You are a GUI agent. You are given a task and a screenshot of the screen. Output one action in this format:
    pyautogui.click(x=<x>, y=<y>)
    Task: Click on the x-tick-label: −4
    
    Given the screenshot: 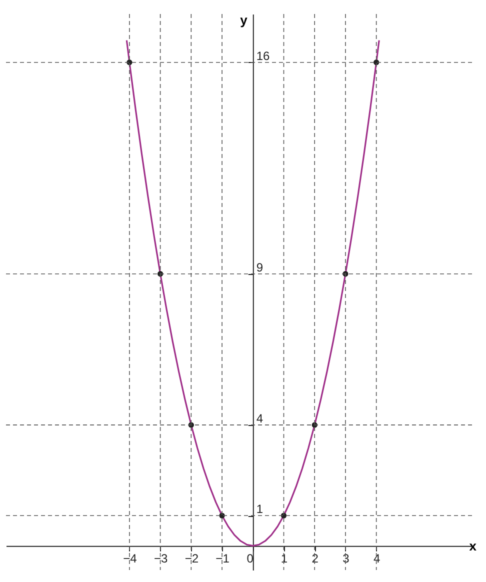 What is the action you would take?
    pyautogui.click(x=130, y=558)
    